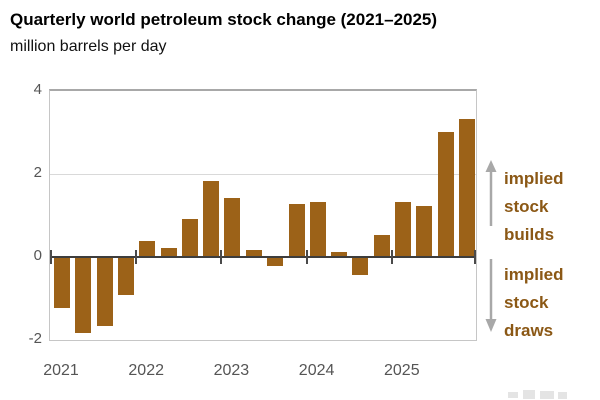 Image resolution: width=600 pixels, height=400 pixels. Describe the element at coordinates (534, 274) in the screenshot. I see `draws-line1: implied` at that location.